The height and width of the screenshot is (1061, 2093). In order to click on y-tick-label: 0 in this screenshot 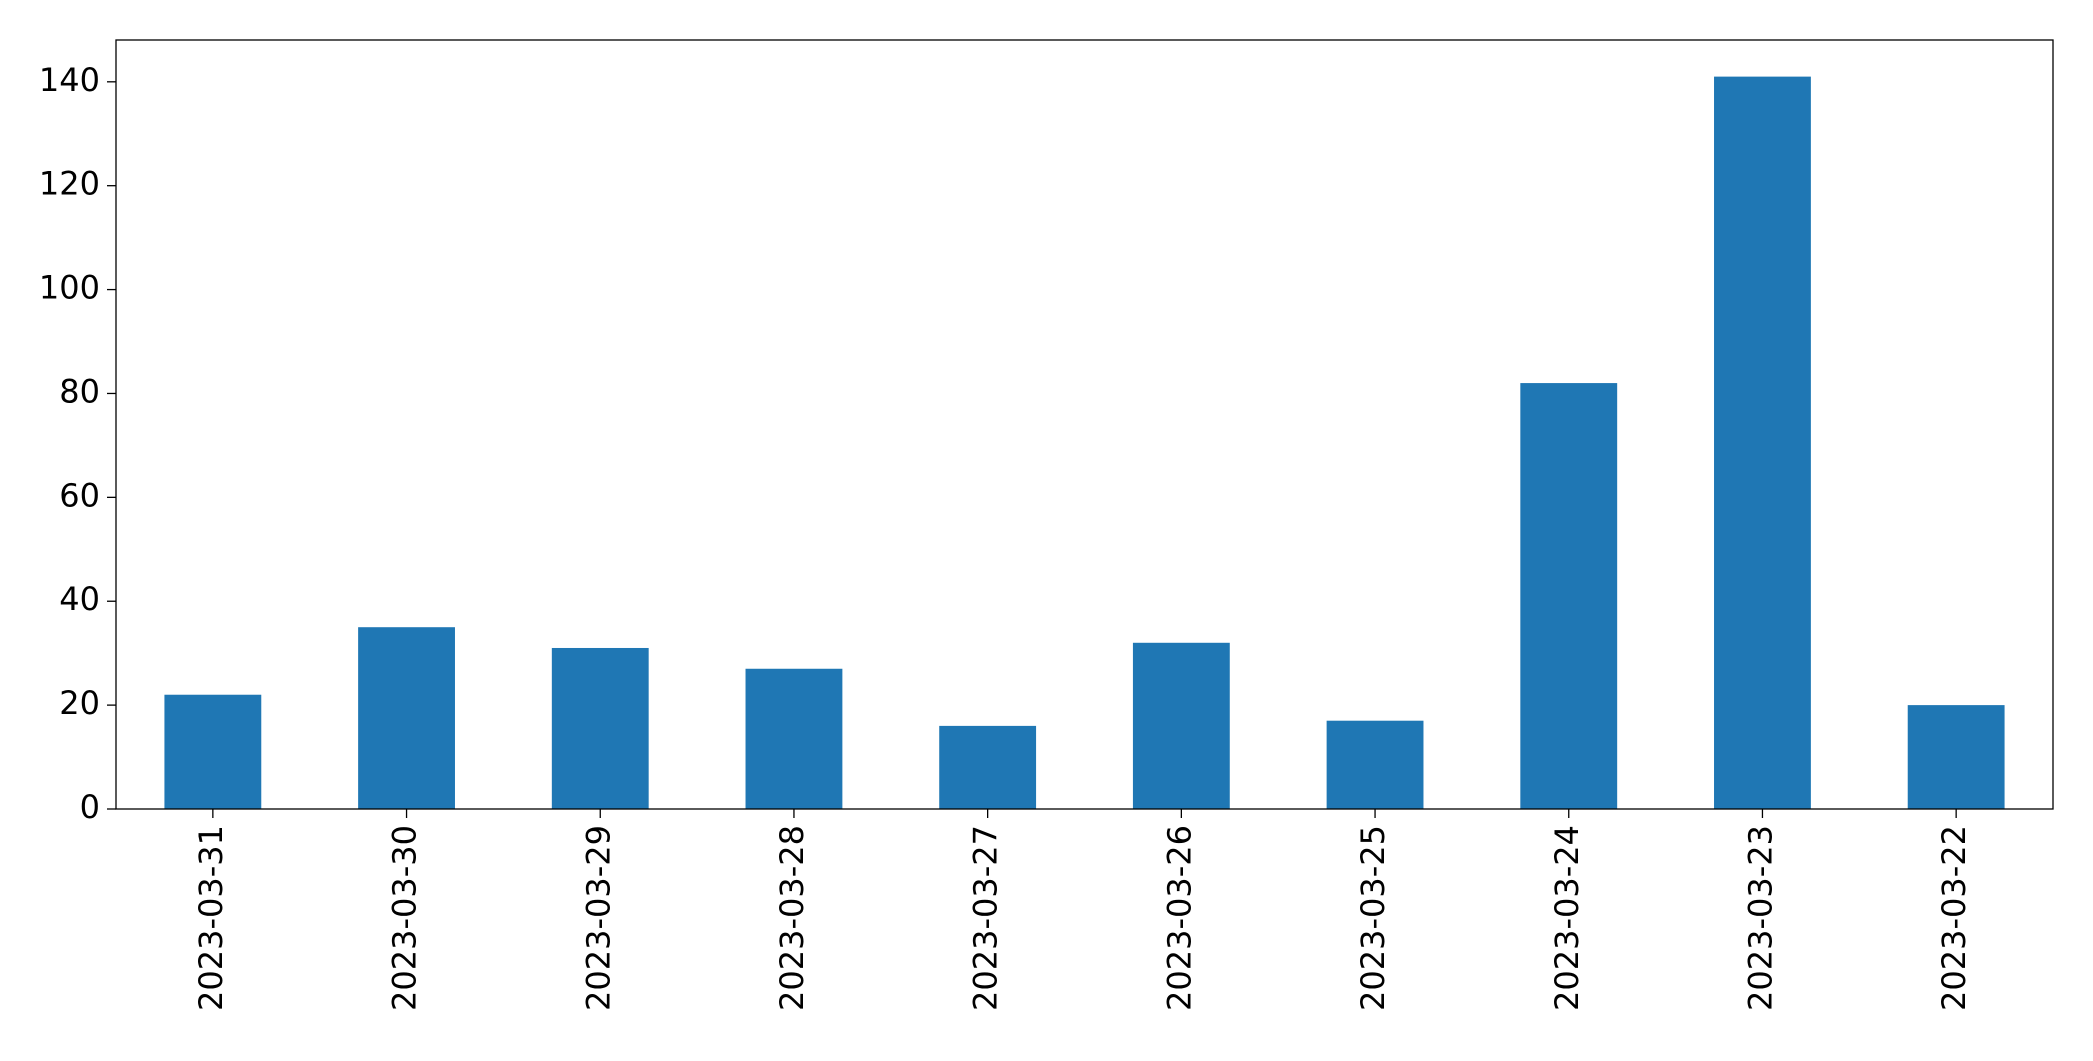, I will do `click(90, 807)`.